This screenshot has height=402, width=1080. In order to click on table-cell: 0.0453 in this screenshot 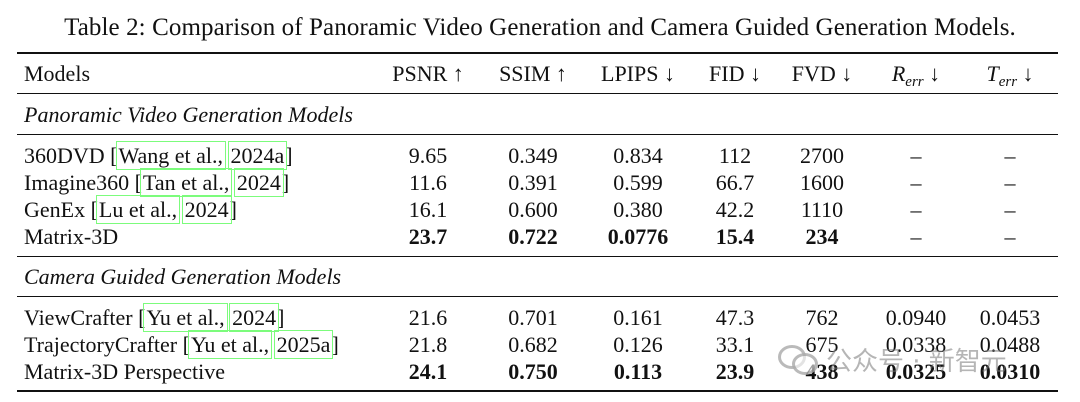, I will do `click(1010, 317)`.